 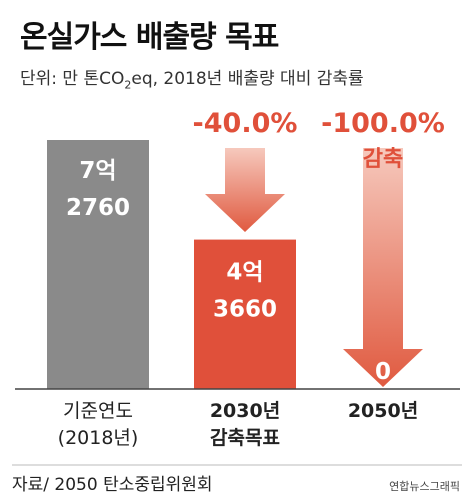 What do you see at coordinates (98, 438) in the screenshot?
I see `category-label-0-1: (2018년)` at bounding box center [98, 438].